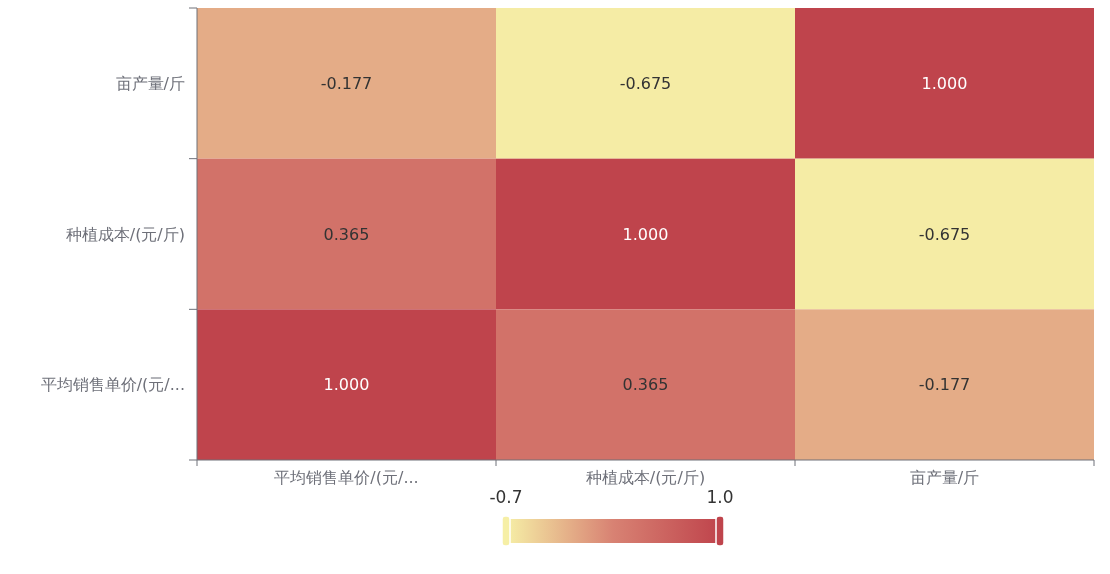 Image resolution: width=1110 pixels, height=574 pixels. Describe the element at coordinates (506, 497) in the screenshot. I see `color-bar-label: -0.7` at that location.